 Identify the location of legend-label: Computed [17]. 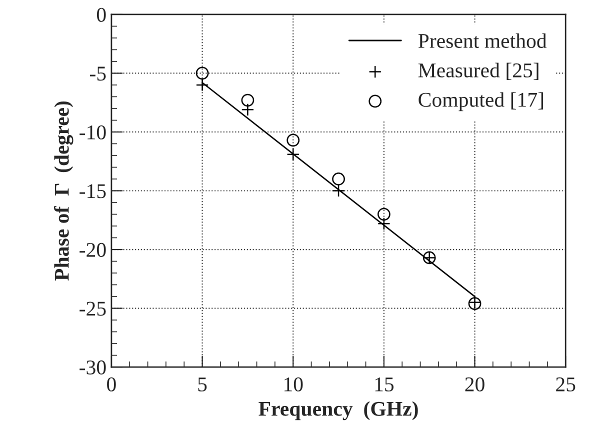
(480, 102).